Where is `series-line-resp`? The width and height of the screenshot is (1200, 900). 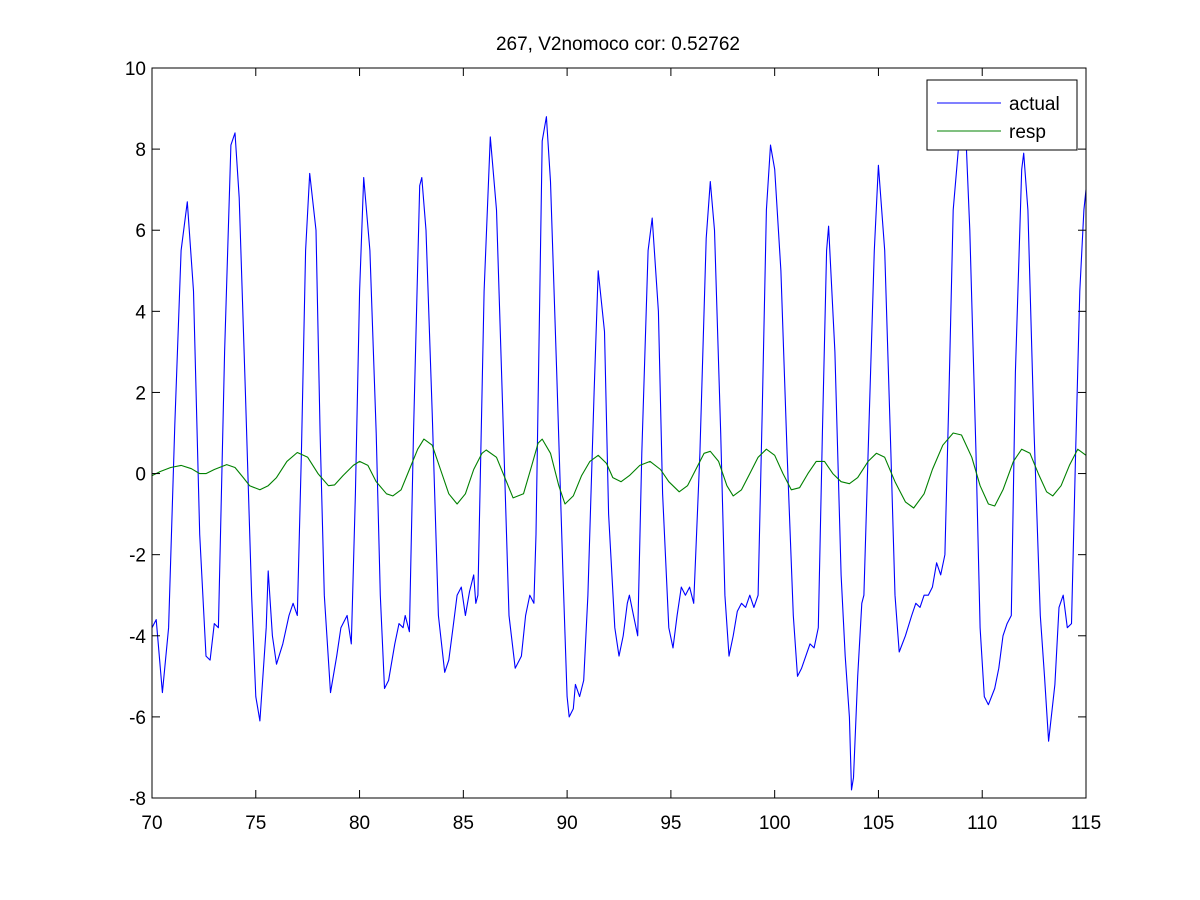
series-line-resp is located at coordinates (619, 470).